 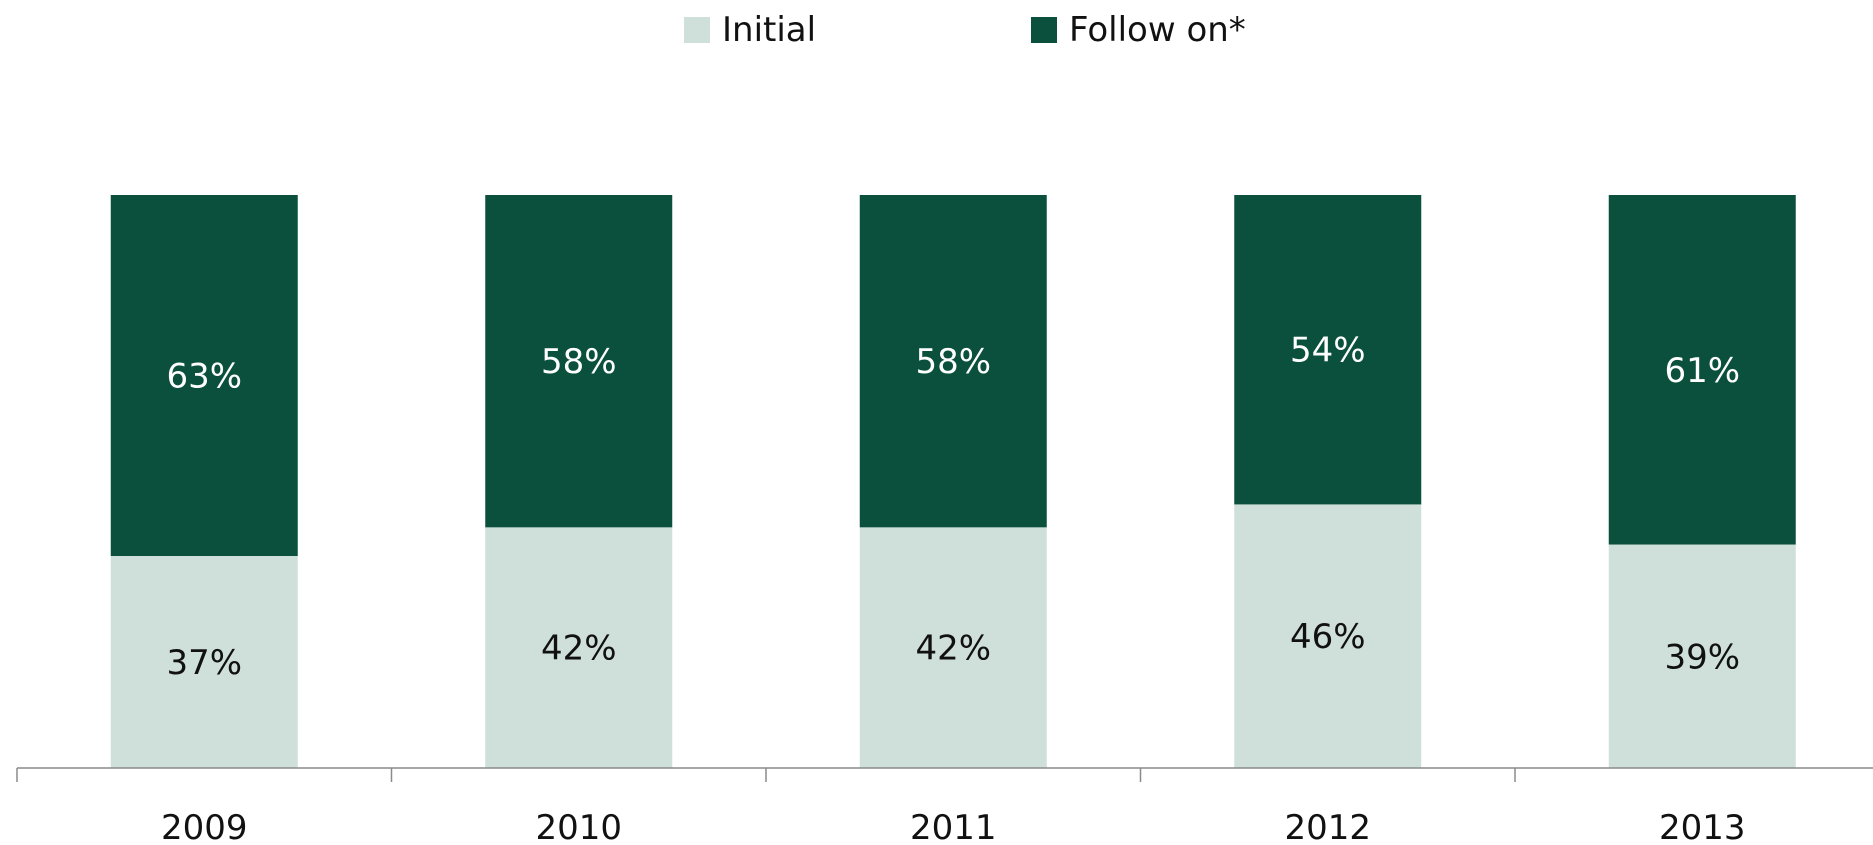 I want to click on data-label-initial-2013: 39%, so click(x=1702, y=657).